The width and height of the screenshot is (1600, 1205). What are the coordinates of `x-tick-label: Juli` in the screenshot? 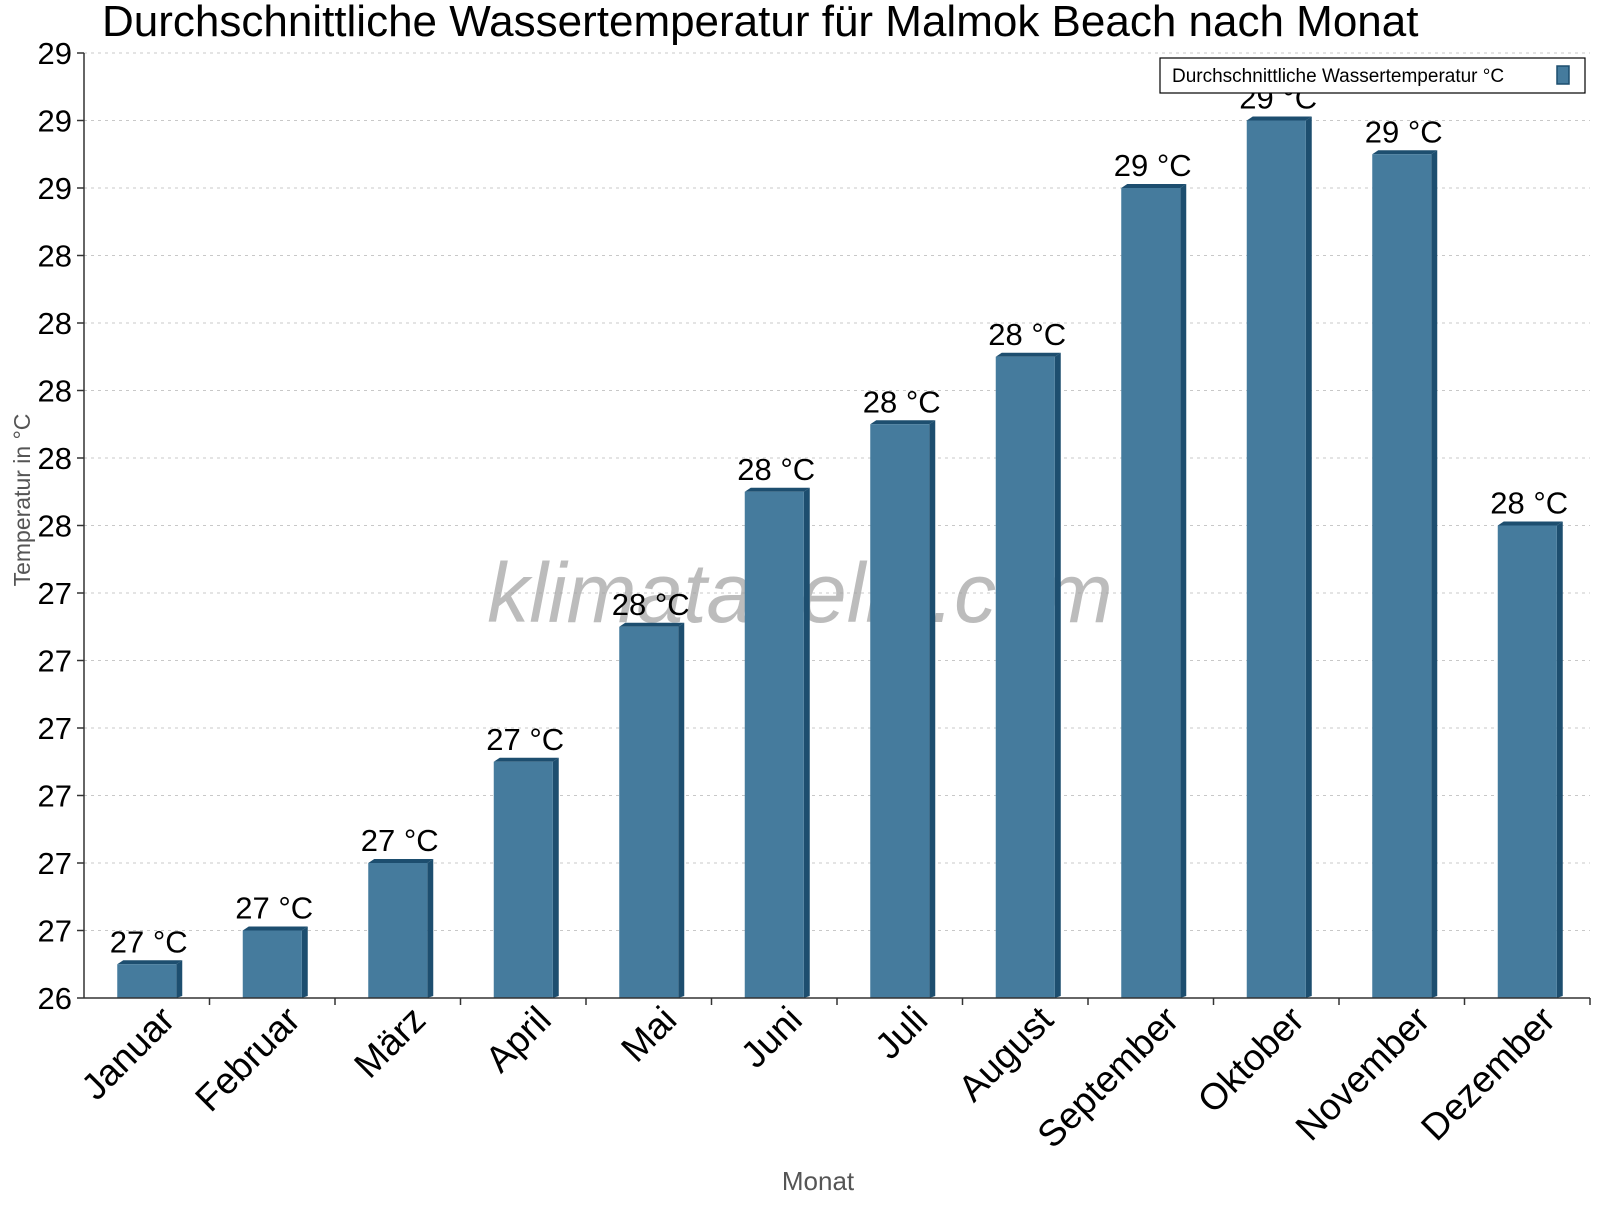 It's located at (901, 1033).